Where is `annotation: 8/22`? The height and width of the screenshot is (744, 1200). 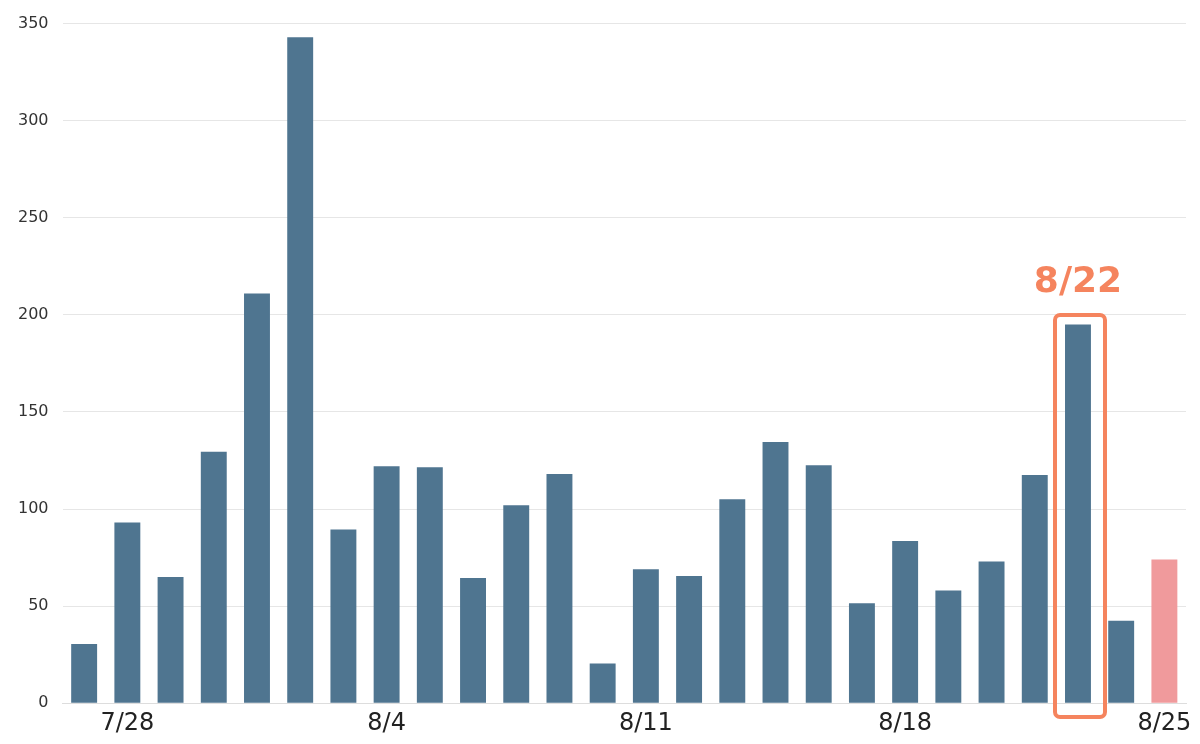
annotation: 8/22 is located at coordinates (1078, 279).